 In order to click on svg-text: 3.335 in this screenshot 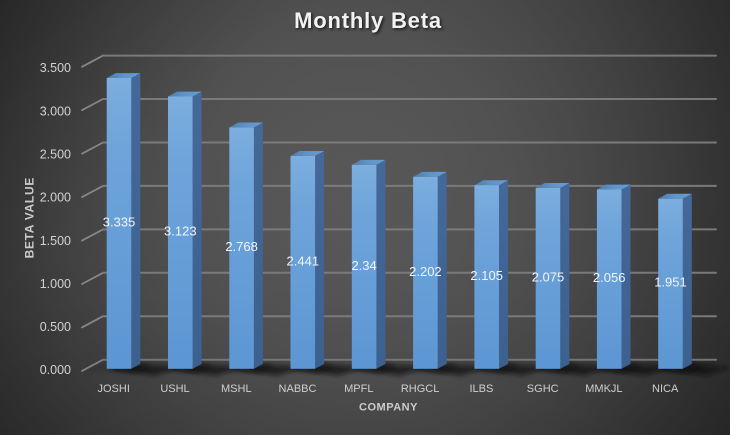, I will do `click(119, 221)`.